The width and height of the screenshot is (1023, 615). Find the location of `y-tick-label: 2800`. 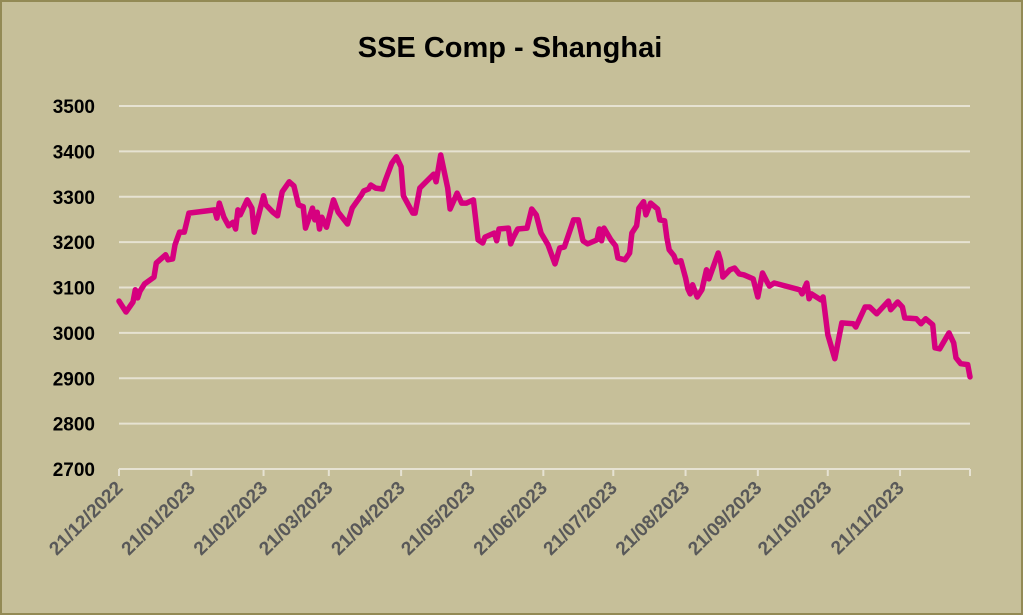

y-tick-label: 2800 is located at coordinates (74, 425).